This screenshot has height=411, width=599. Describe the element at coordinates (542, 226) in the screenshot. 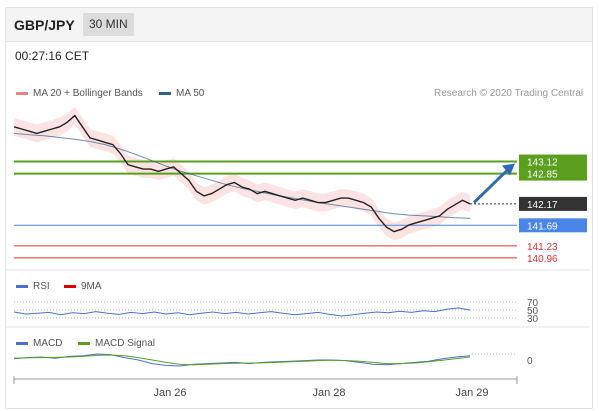

I see `level-label-pivot: 141.69` at that location.